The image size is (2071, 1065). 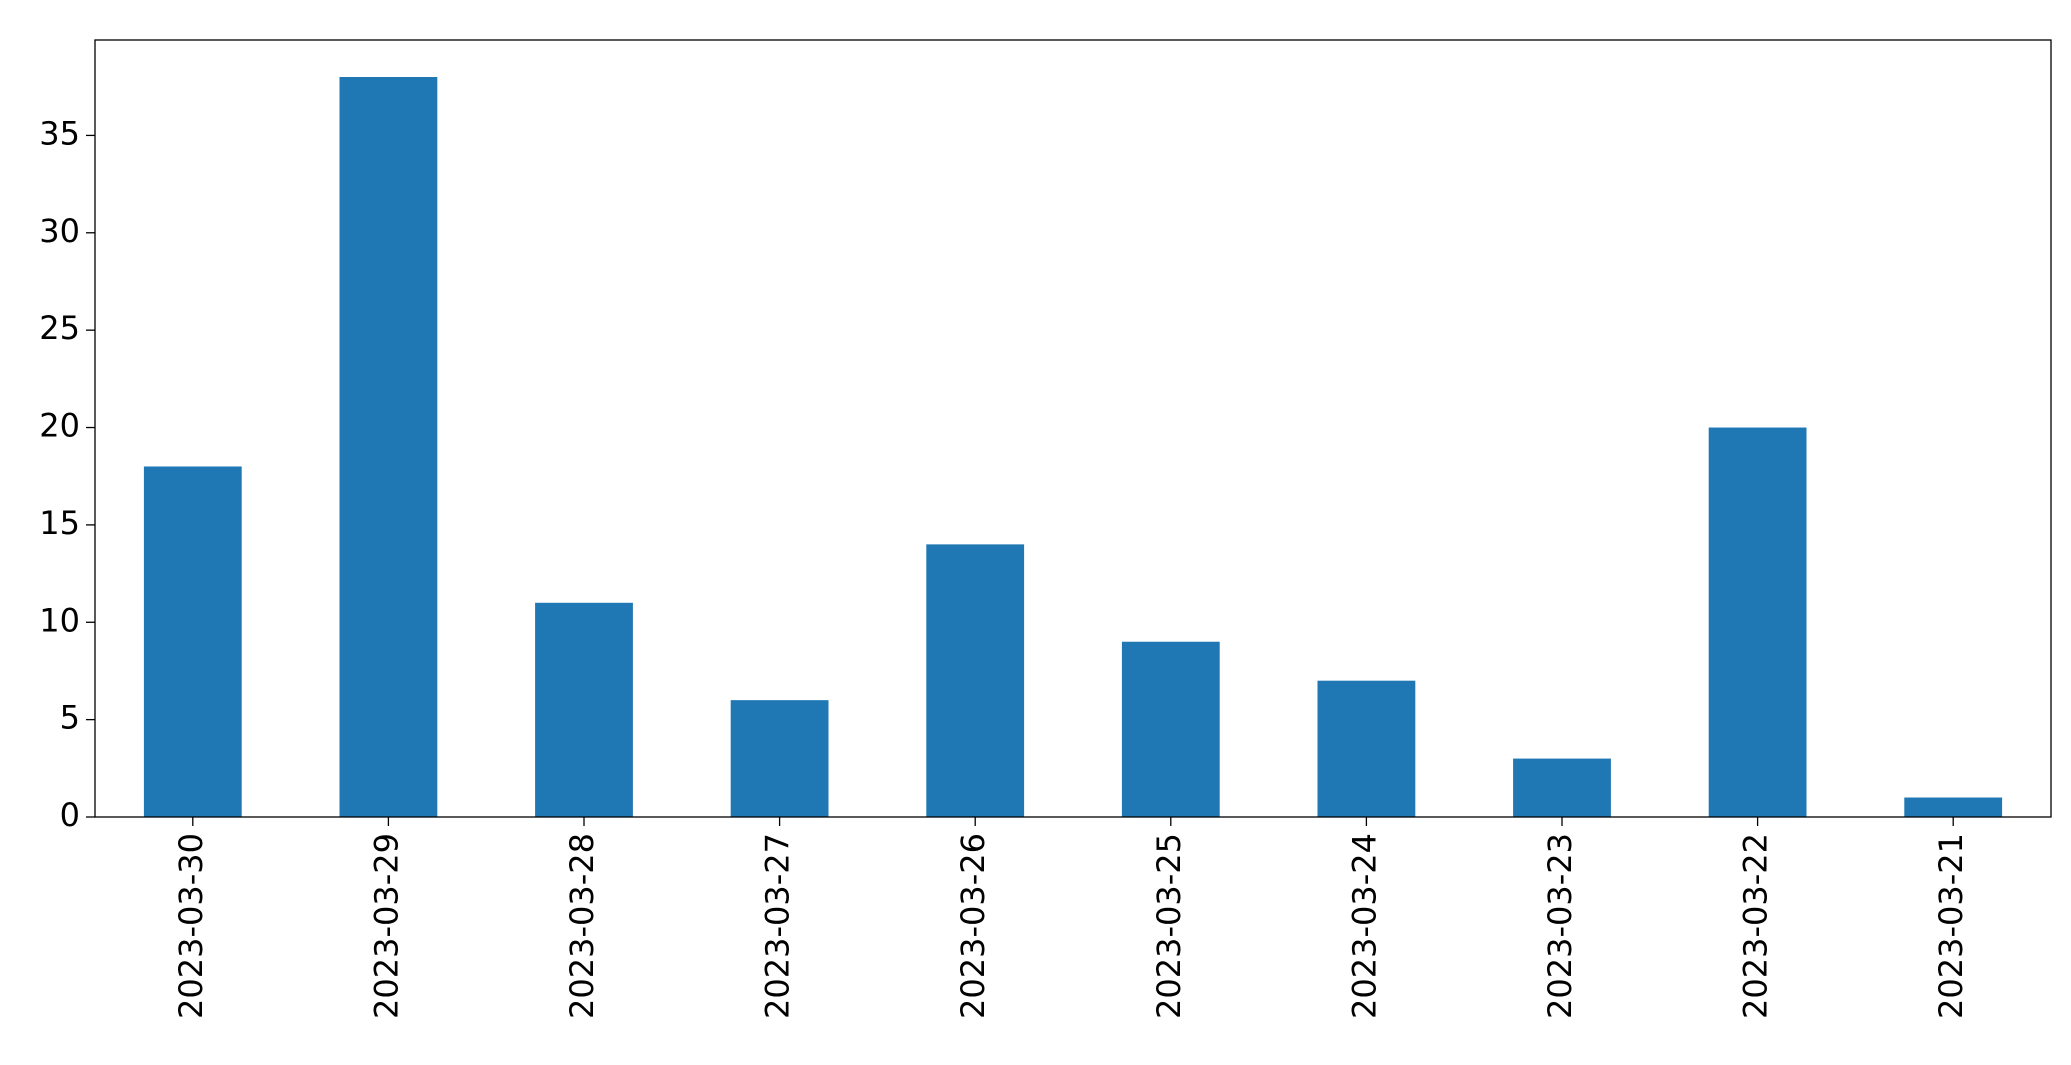 What do you see at coordinates (70, 815) in the screenshot?
I see `y-tick-label: 0` at bounding box center [70, 815].